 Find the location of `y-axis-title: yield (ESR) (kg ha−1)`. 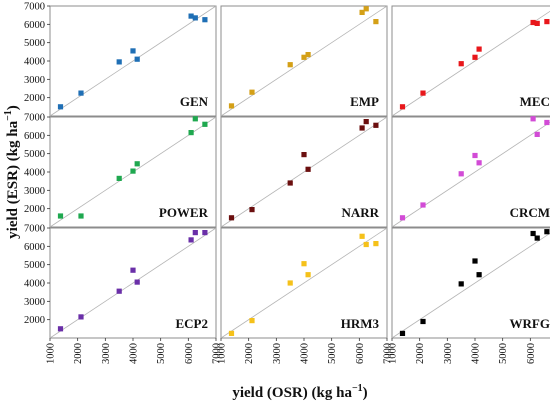

y-axis-title: yield (ESR) (kg ha−1) is located at coordinates (12, 172).